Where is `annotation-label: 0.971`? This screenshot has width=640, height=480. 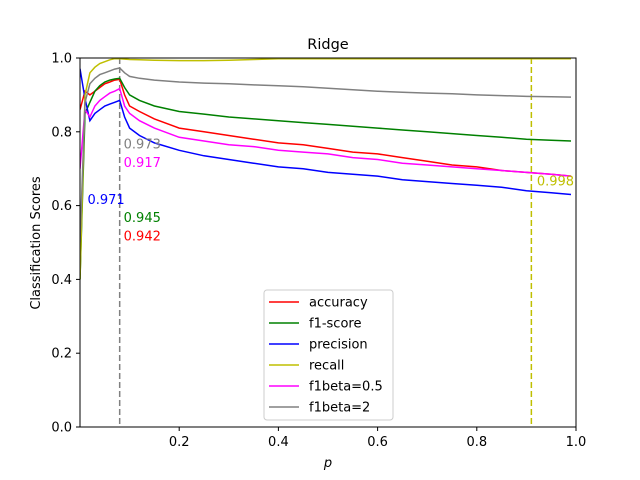 annotation-label: 0.971 is located at coordinates (105, 200).